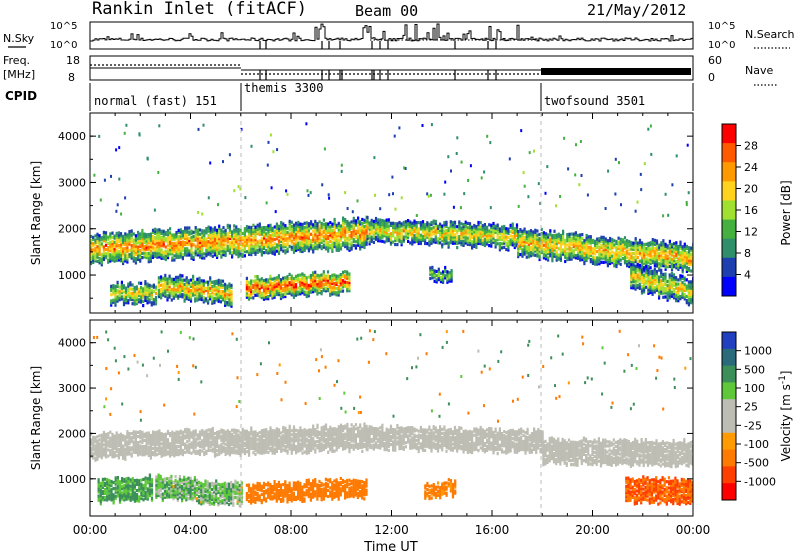  What do you see at coordinates (73, 60) in the screenshot?
I see `freq-tick-top: 18` at bounding box center [73, 60].